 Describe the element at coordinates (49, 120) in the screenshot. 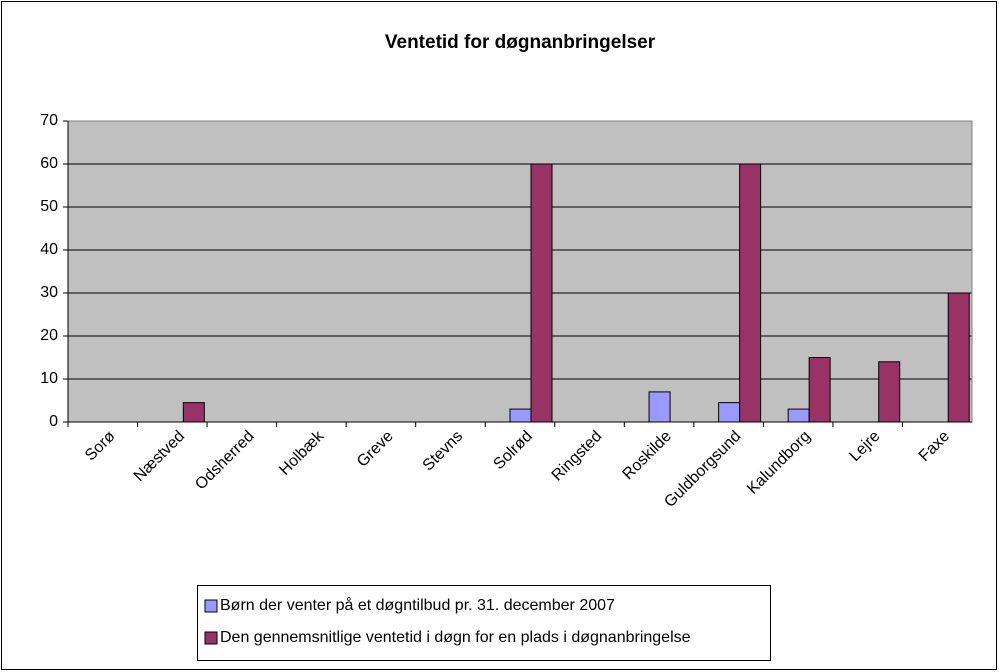

I see `y-tick-label: 70` at that location.